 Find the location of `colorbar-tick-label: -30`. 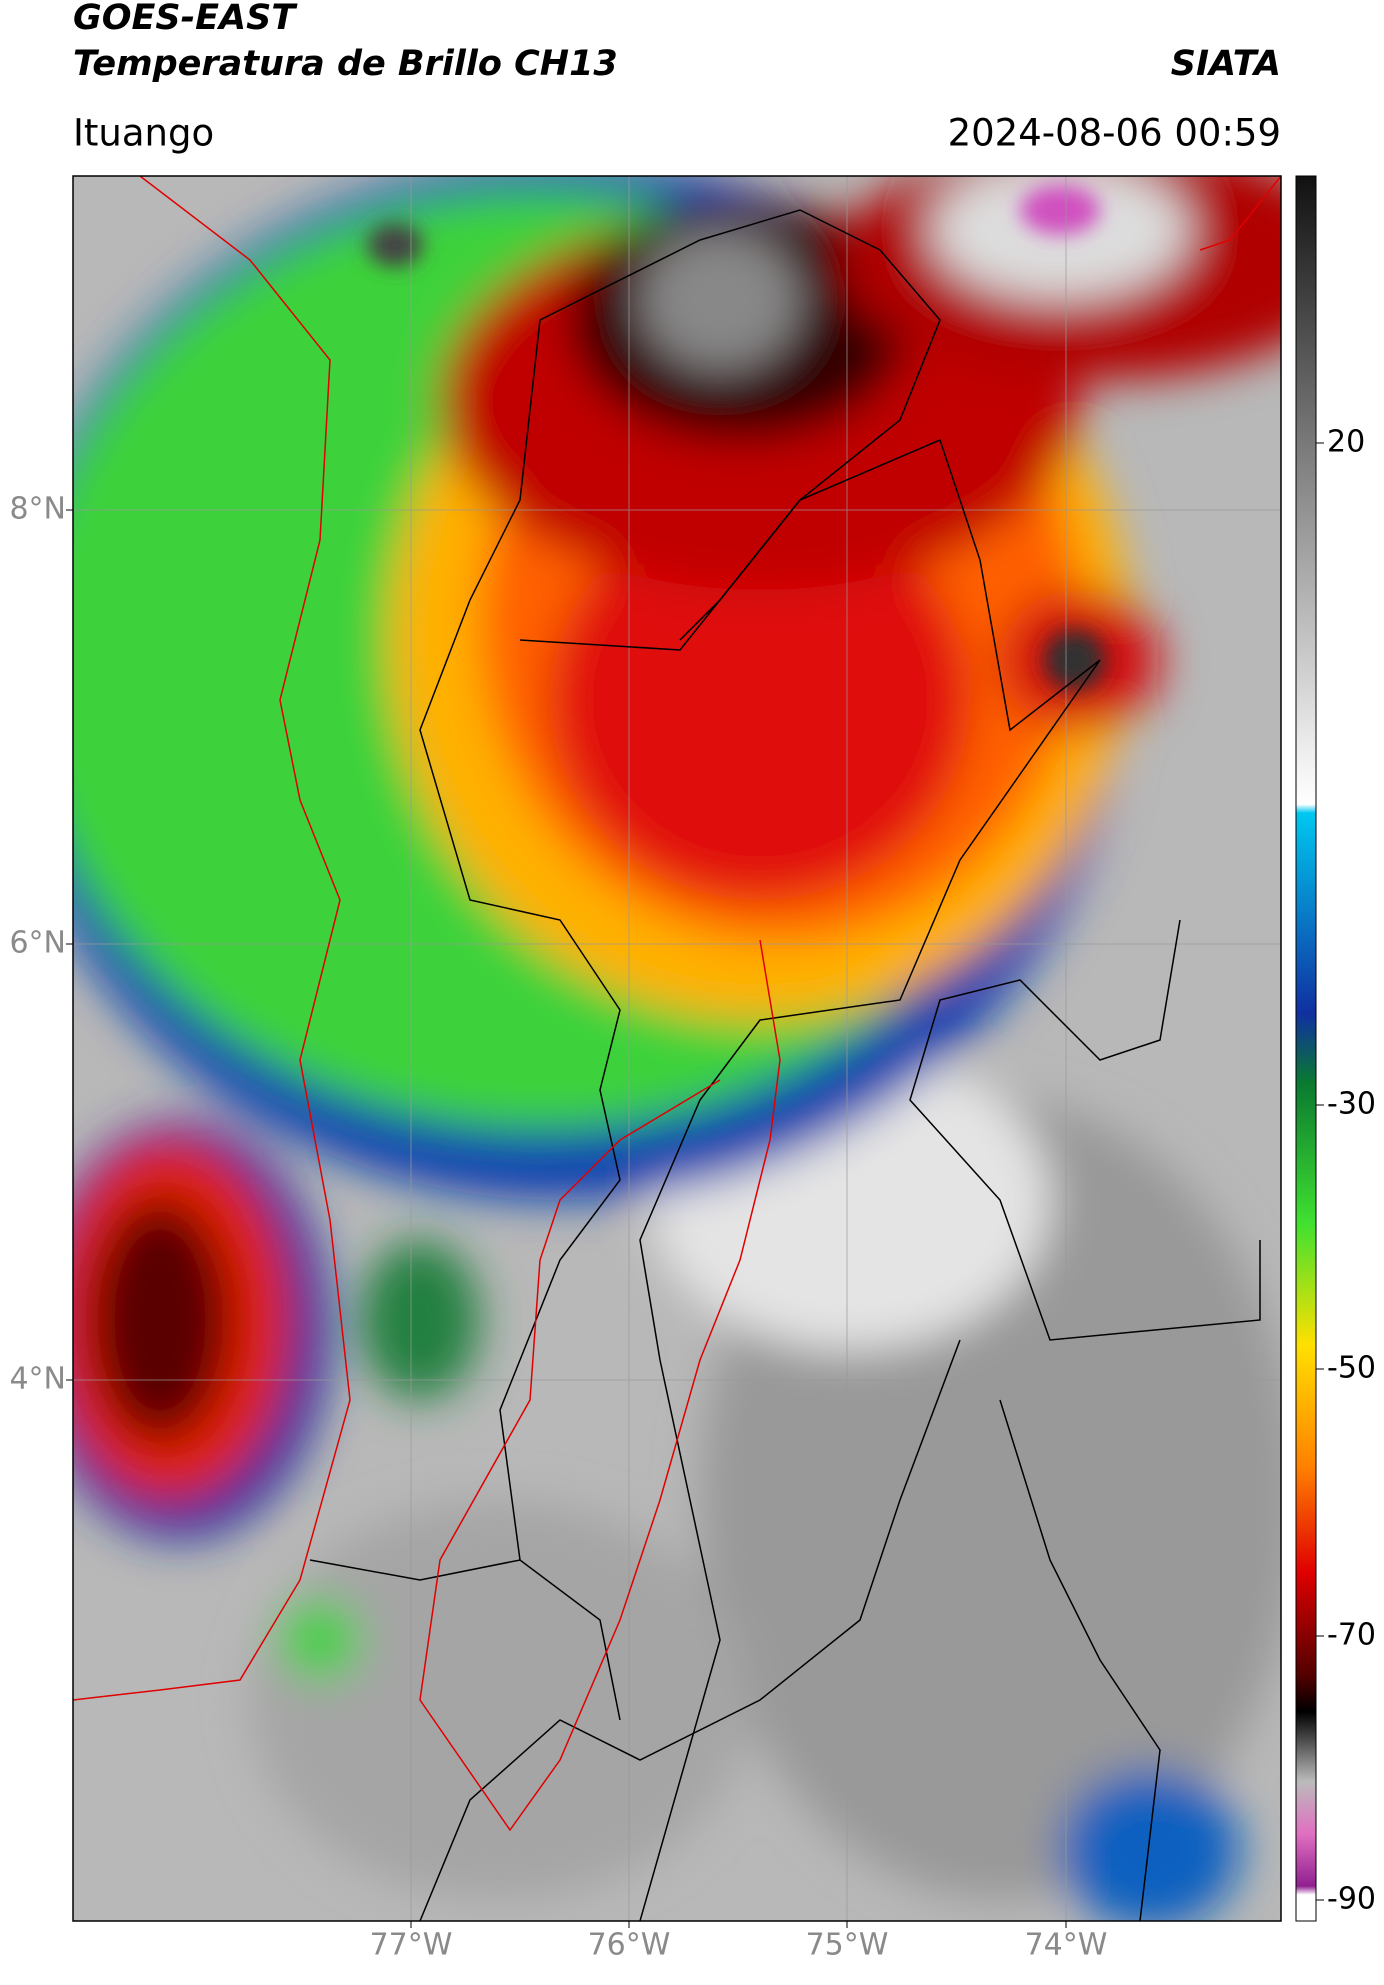

colorbar-tick-label: -30 is located at coordinates (1351, 1104).